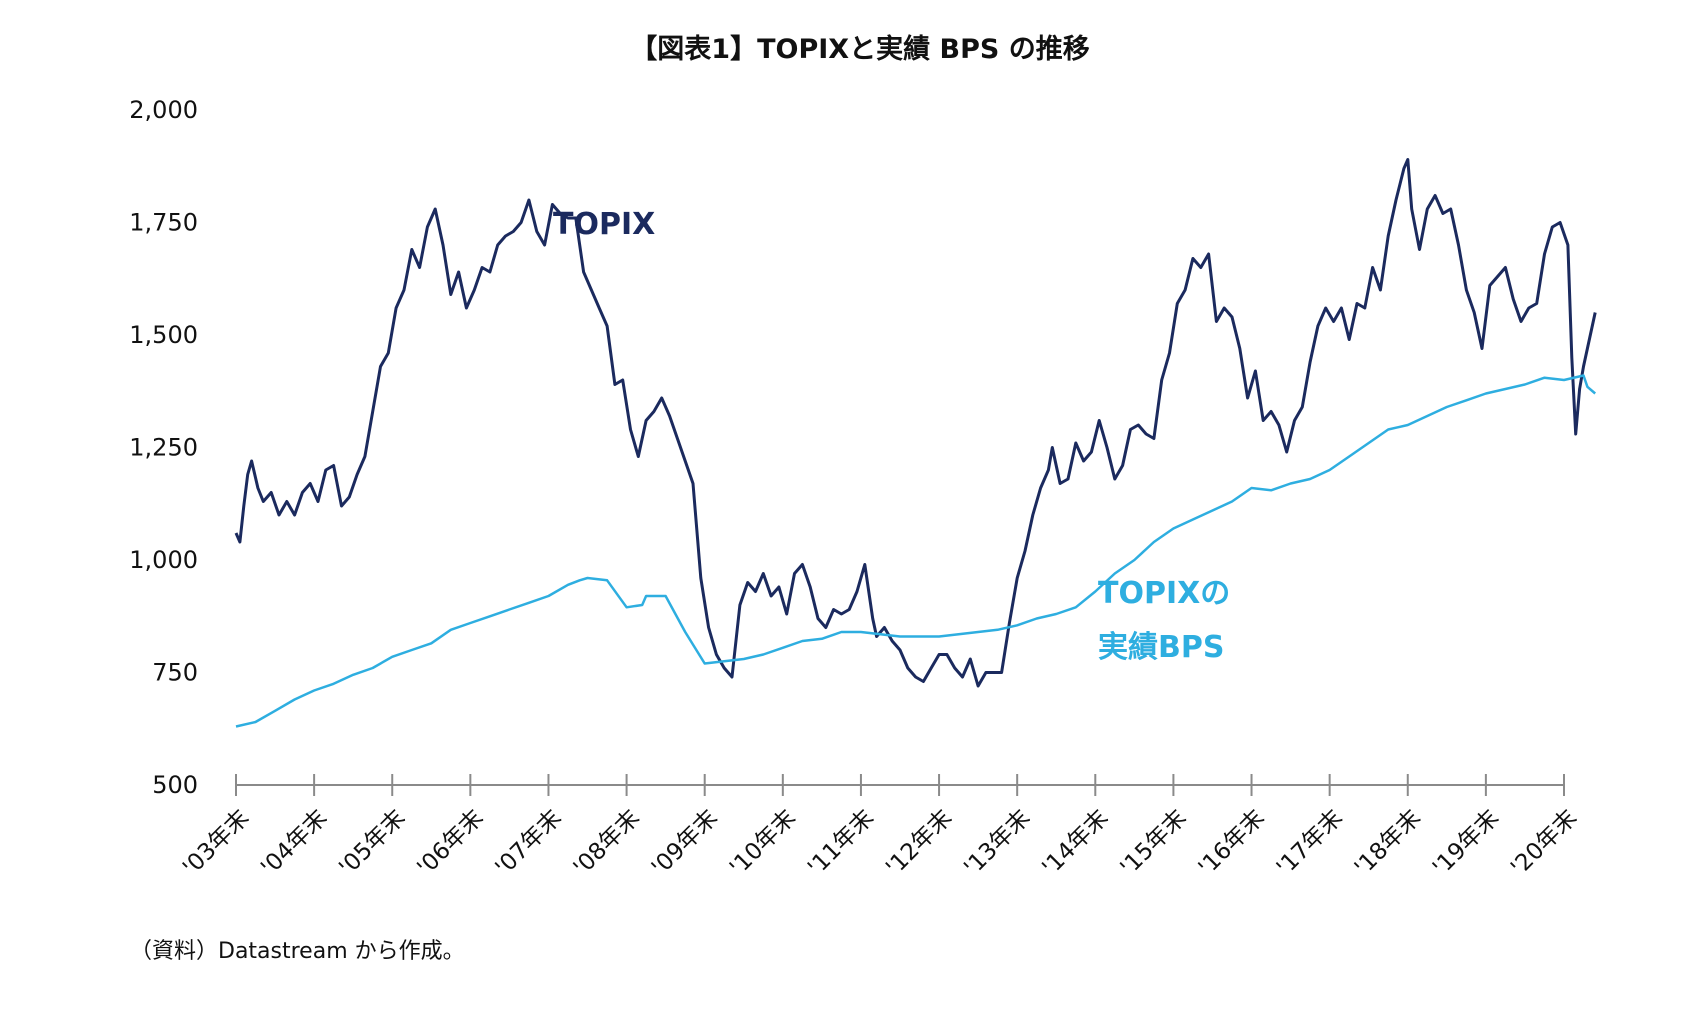  What do you see at coordinates (1232, 843) in the screenshot?
I see `x-tick-label: '16年末` at bounding box center [1232, 843].